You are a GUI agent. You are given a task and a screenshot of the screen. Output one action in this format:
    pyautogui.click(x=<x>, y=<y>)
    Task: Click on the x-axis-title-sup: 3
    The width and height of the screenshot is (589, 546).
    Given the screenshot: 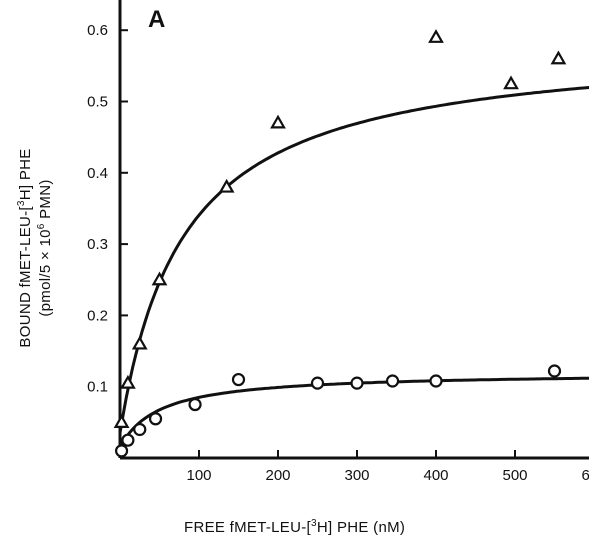 What is the action you would take?
    pyautogui.click(x=314, y=523)
    